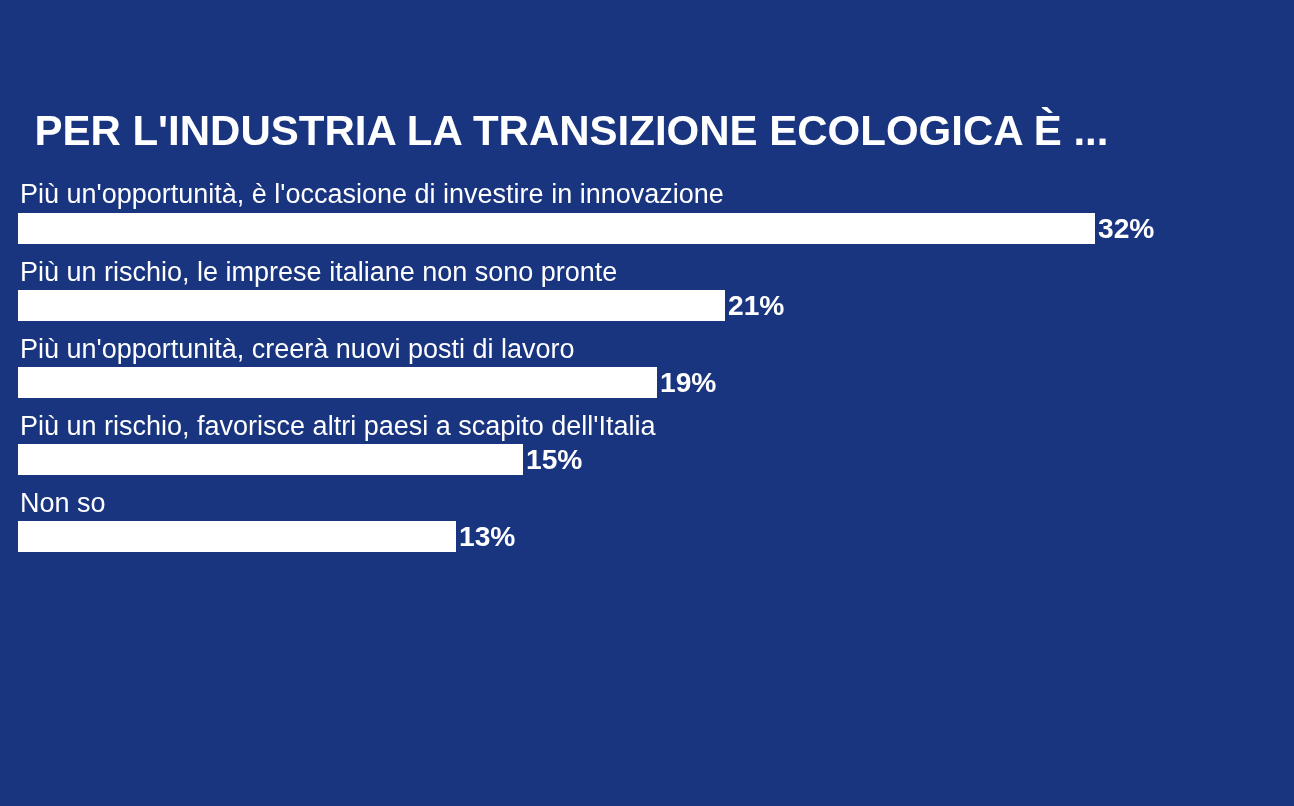 This screenshot has height=806, width=1294. I want to click on y-tick-label: Non so, so click(63, 503).